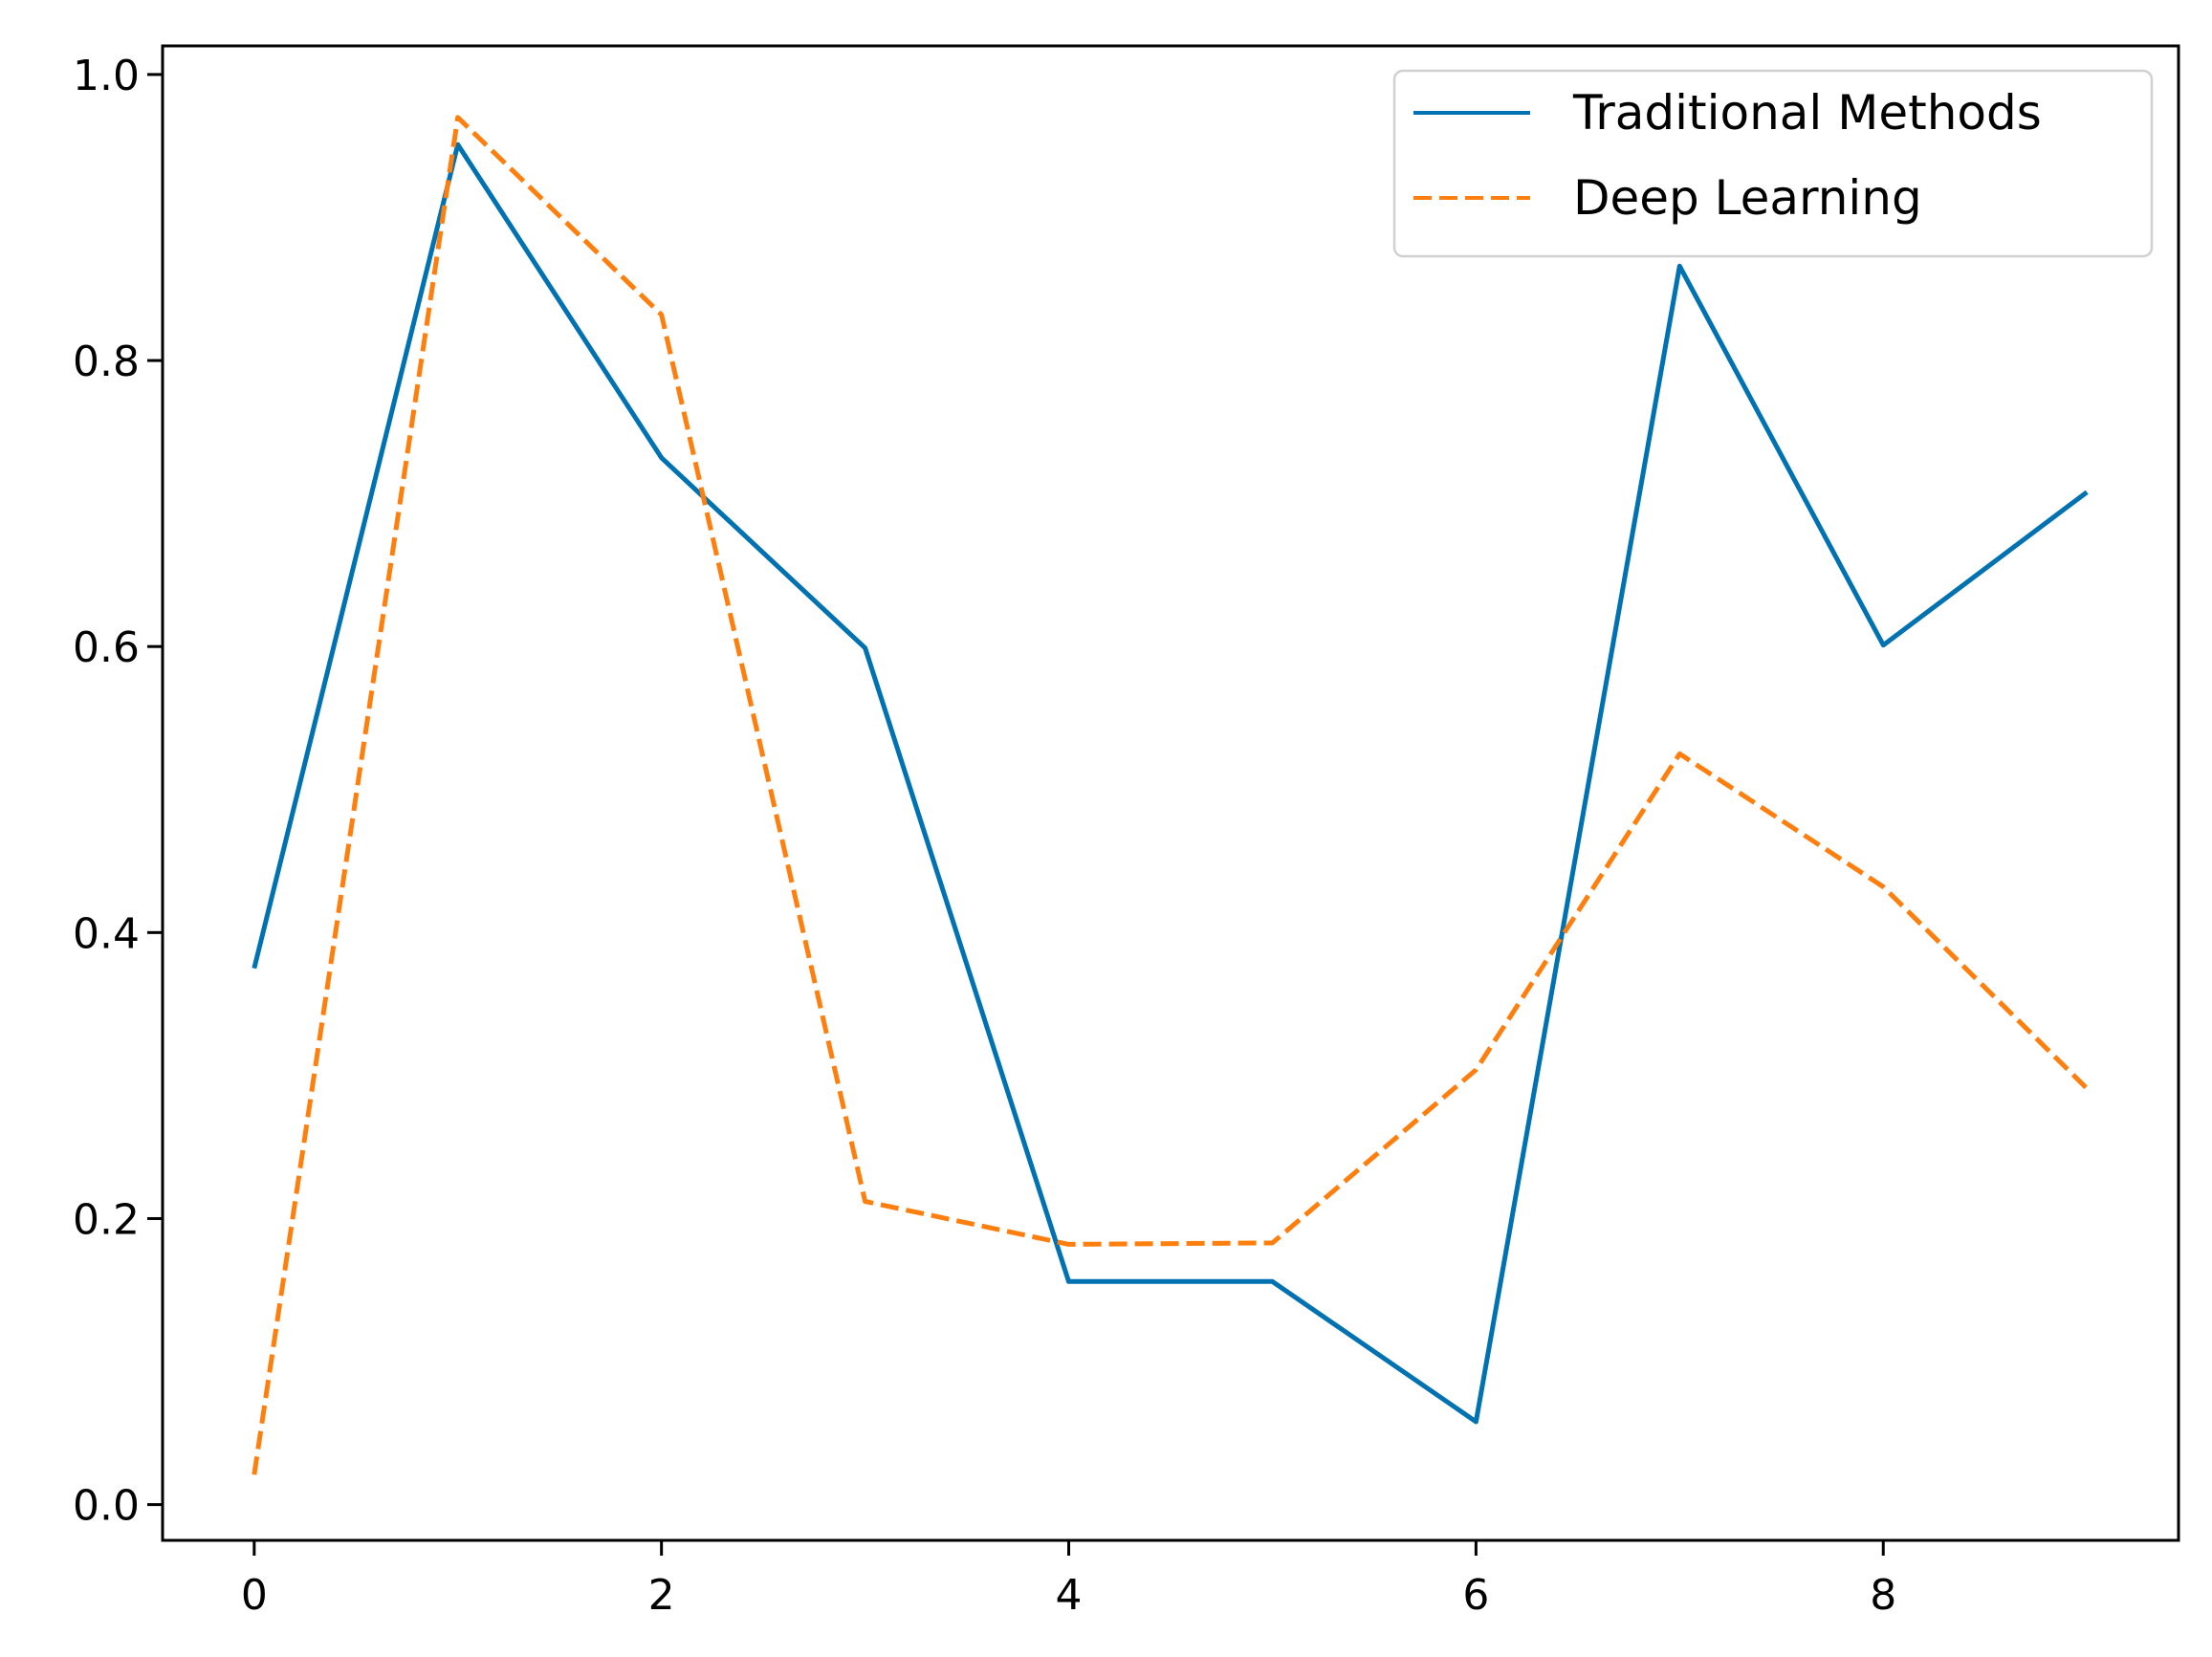  I want to click on y-axis: 0.0 0.2 0.4 0.6 0.8 1.0, so click(118, 791).